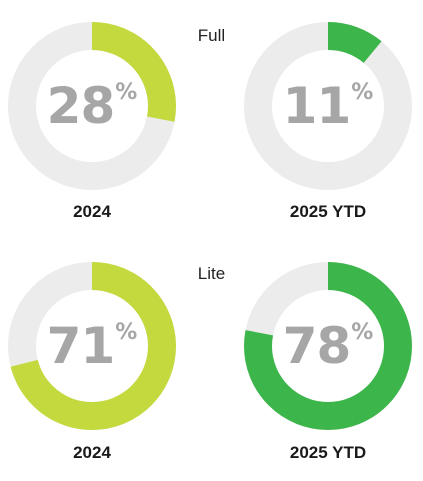  I want to click on donut-center: 28 %, so click(92, 106).